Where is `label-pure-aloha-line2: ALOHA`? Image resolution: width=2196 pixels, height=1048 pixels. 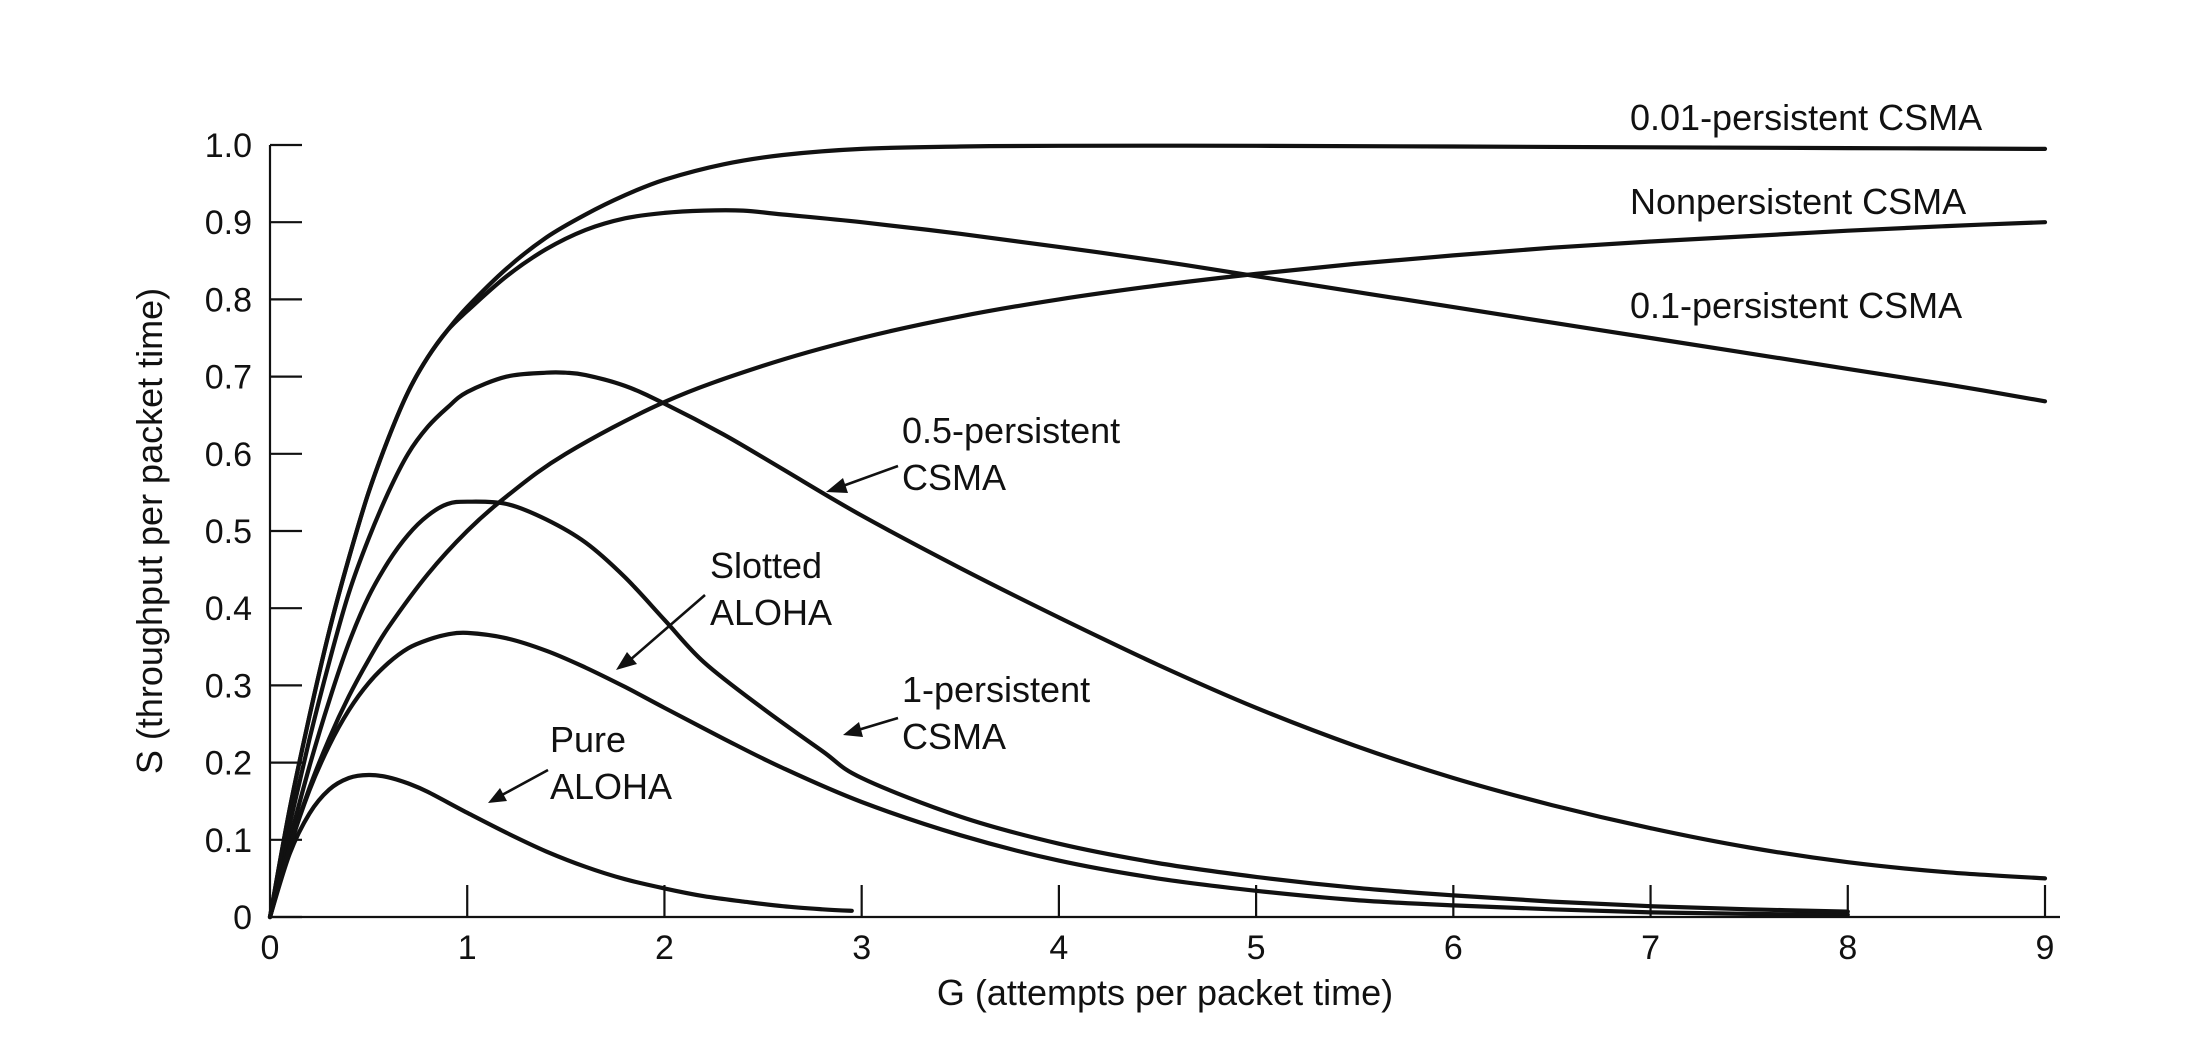
label-pure-aloha-line2: ALOHA is located at coordinates (611, 786).